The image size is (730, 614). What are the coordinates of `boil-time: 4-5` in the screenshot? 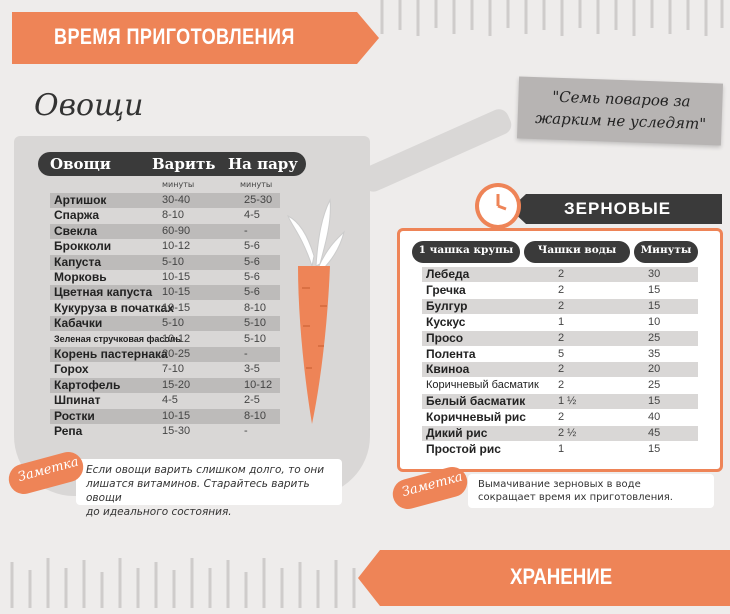 It's located at (170, 400).